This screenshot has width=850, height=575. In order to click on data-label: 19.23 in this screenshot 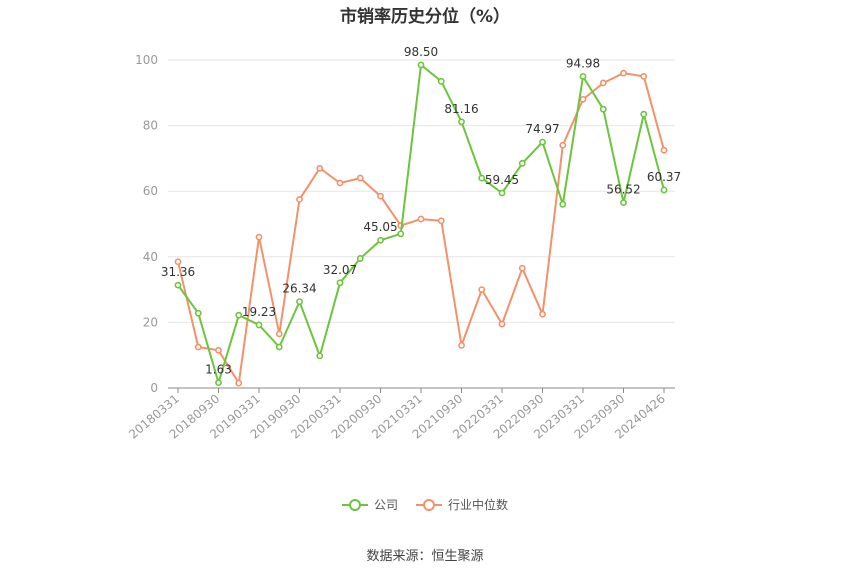, I will do `click(259, 312)`.